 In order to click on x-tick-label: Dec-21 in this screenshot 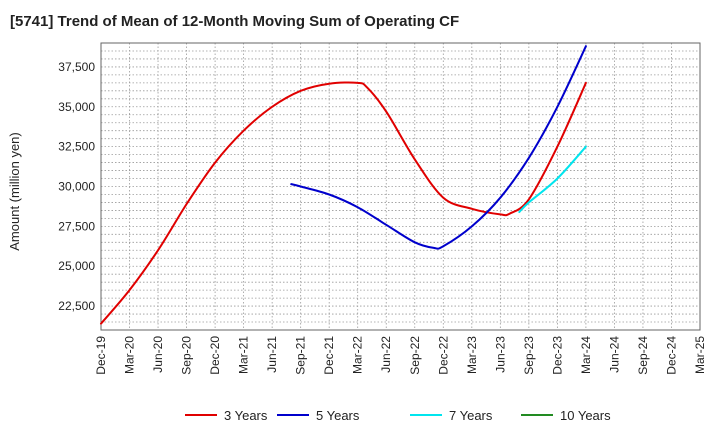, I will do `click(329, 355)`.